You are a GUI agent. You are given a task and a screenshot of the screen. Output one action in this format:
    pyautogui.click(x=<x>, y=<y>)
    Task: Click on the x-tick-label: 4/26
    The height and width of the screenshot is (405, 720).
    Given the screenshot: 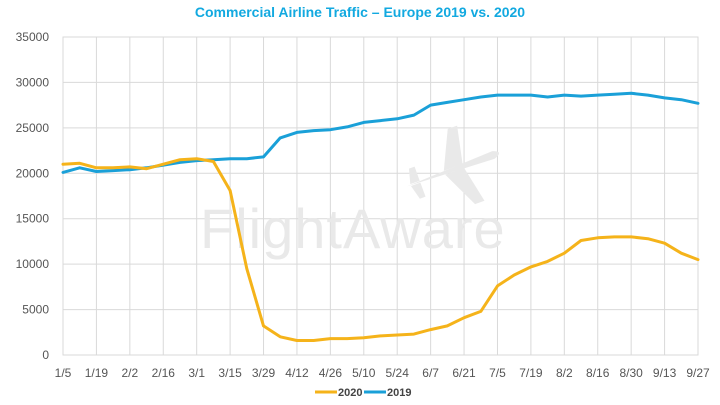 What is the action you would take?
    pyautogui.click(x=331, y=373)
    